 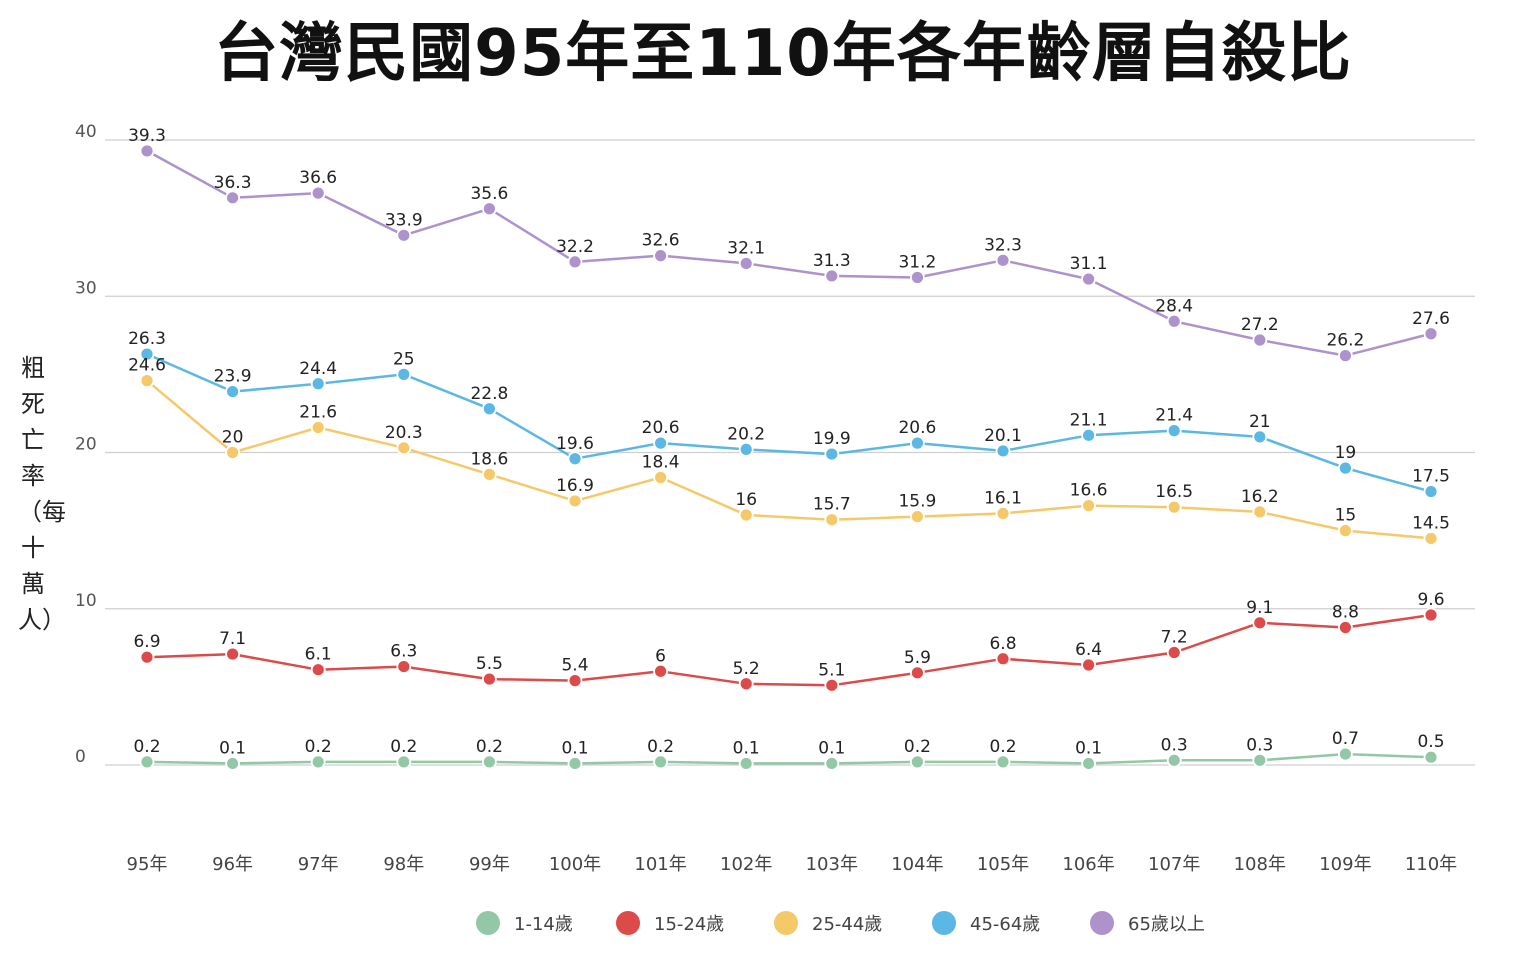 What do you see at coordinates (944, 923) in the screenshot?
I see `legend-swatch` at bounding box center [944, 923].